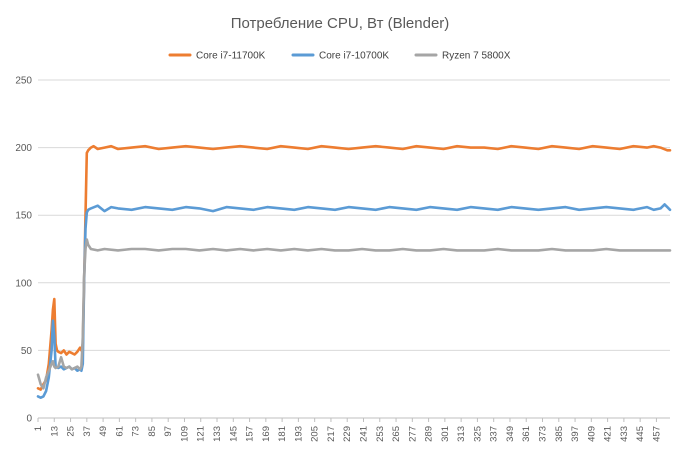 This screenshot has height=454, width=681. Describe the element at coordinates (119, 431) in the screenshot. I see `x-tick-label: 61` at that location.